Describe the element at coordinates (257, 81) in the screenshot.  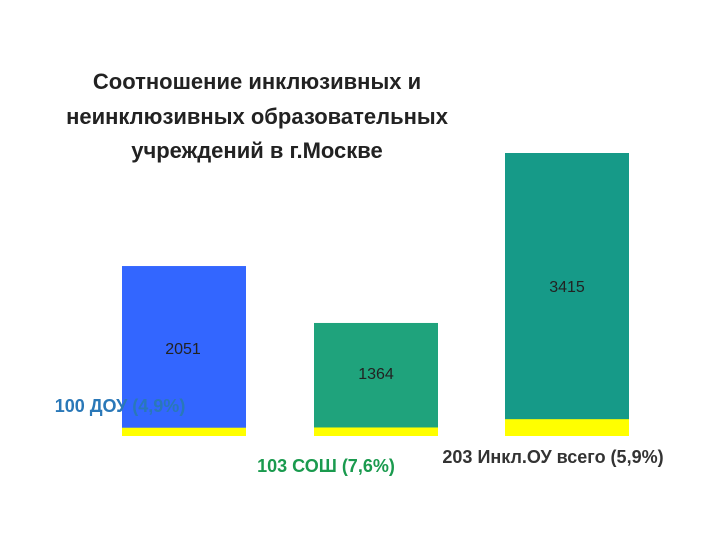
I see `chart-title: Соотношение инклюзивных и` at that location.